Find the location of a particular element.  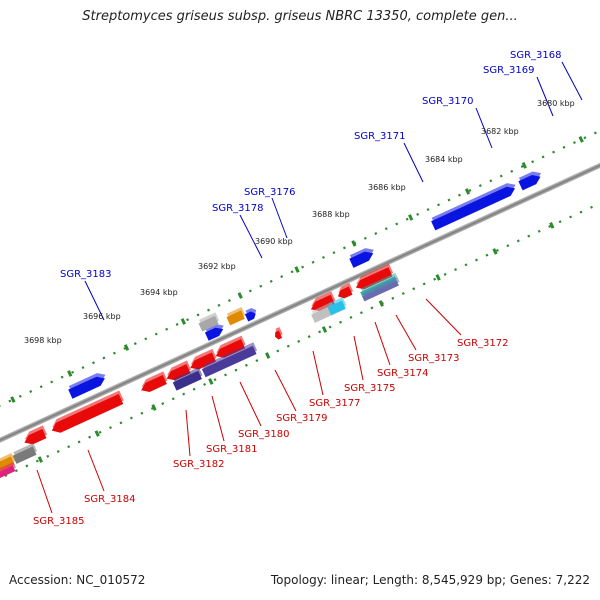

gene-label-SGR_3183: SGR_3183 is located at coordinates (86, 274).